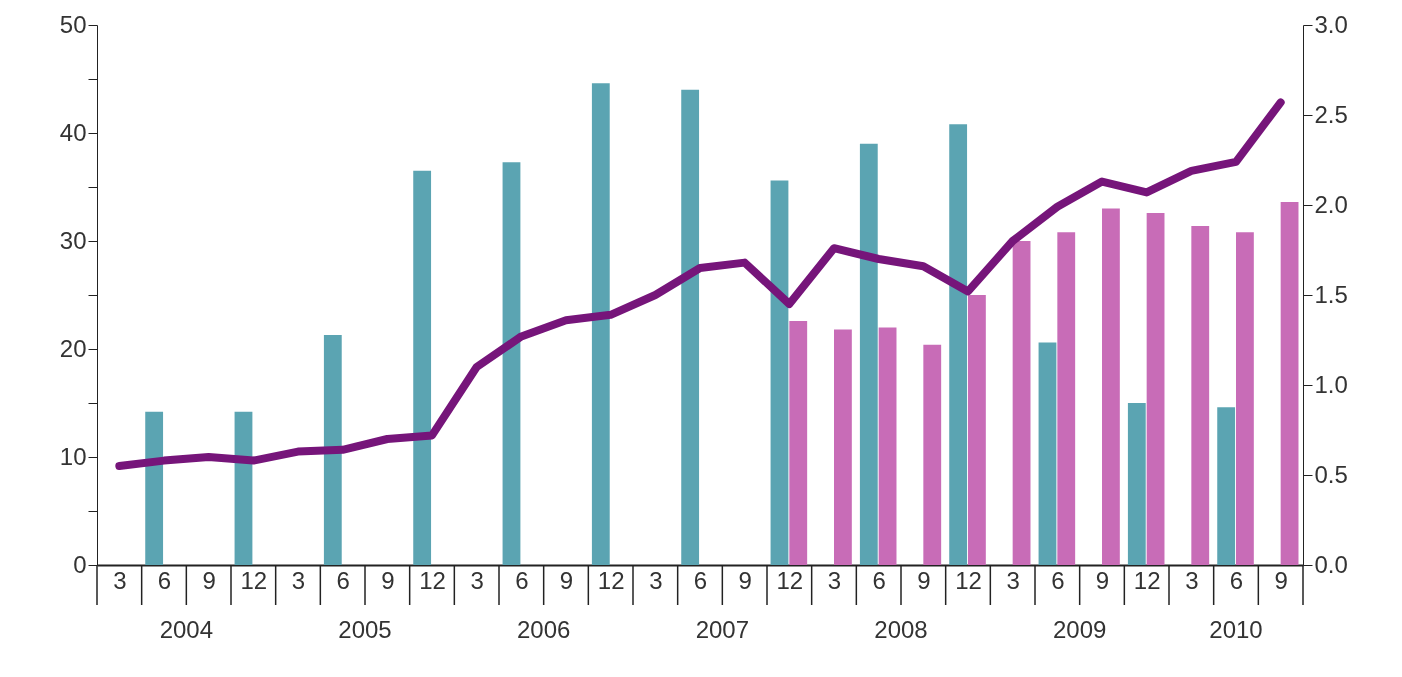 The width and height of the screenshot is (1402, 677). What do you see at coordinates (1331, 294) in the screenshot?
I see `y2-tick-label: 1.5` at bounding box center [1331, 294].